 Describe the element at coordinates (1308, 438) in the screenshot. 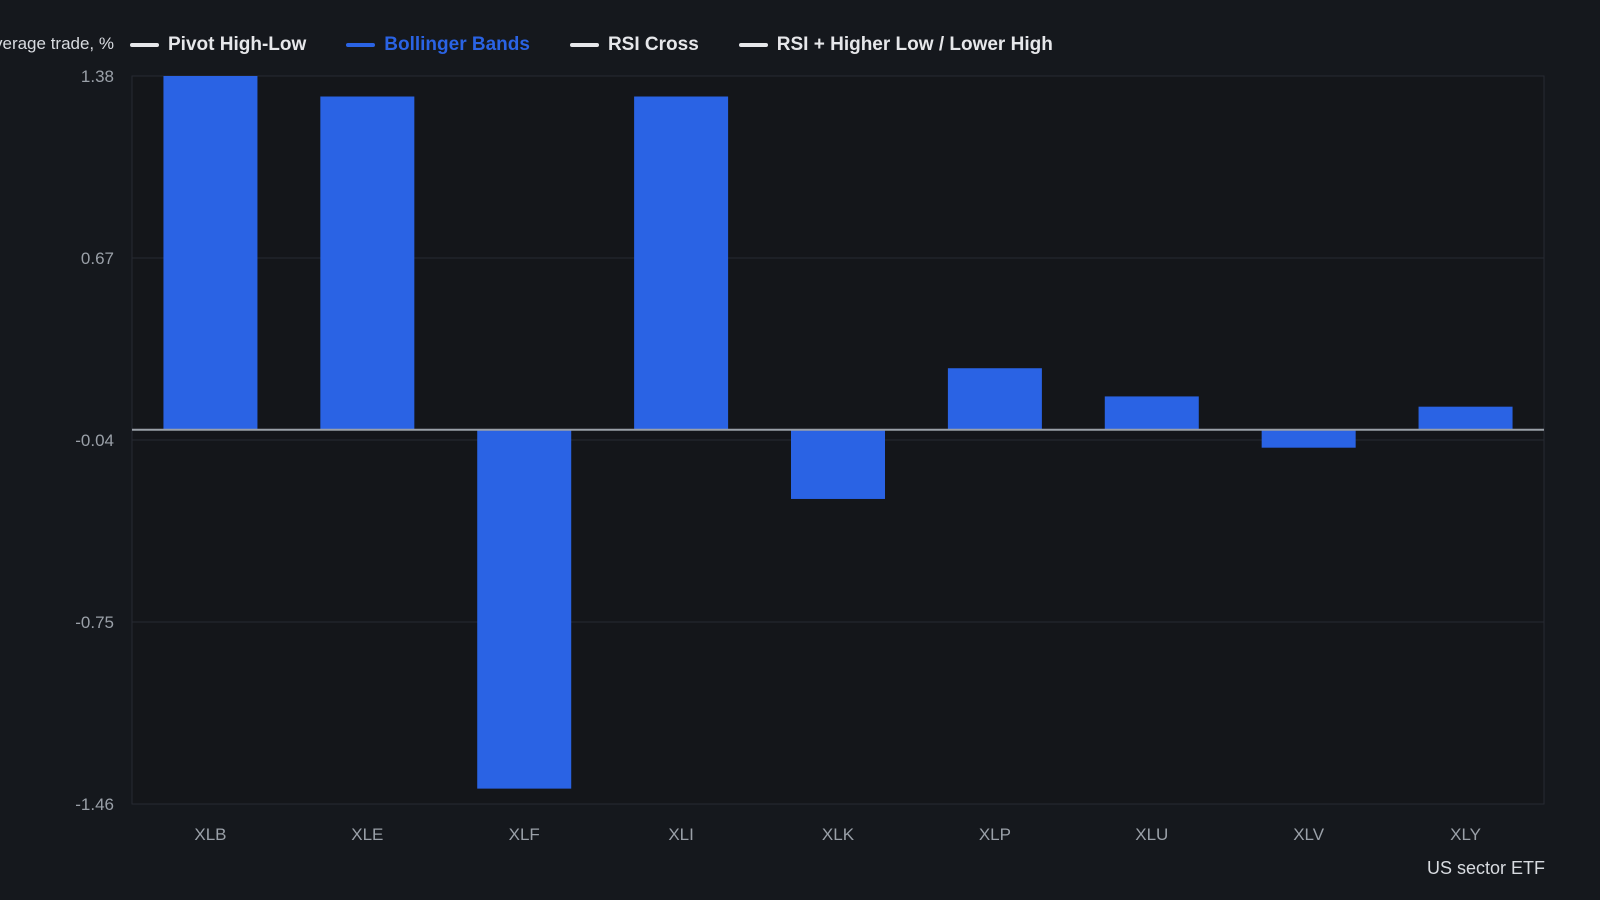

I see `bar-xlv` at that location.